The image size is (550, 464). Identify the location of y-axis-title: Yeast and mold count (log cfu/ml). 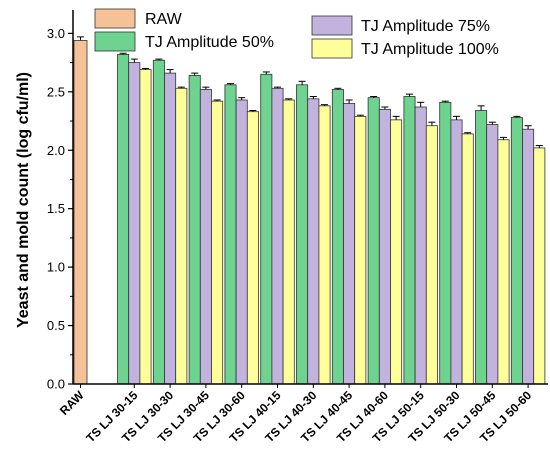
(23, 200).